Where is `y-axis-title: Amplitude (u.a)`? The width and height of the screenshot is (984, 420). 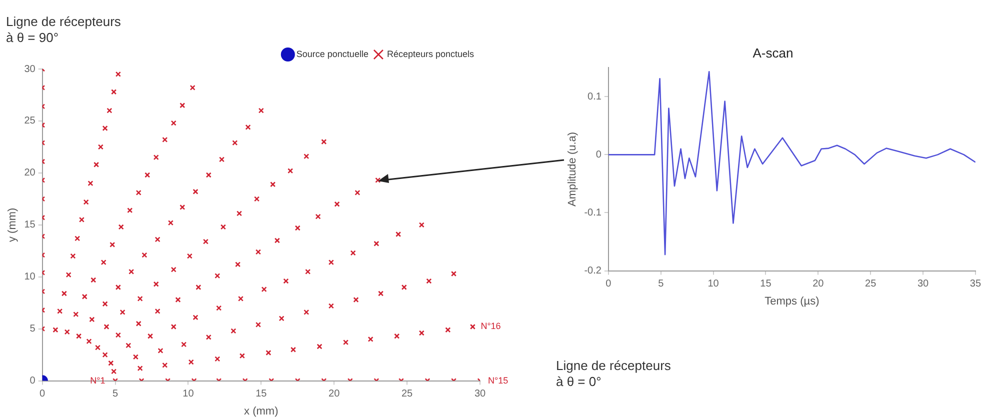 y-axis-title: Amplitude (u.a) is located at coordinates (572, 169).